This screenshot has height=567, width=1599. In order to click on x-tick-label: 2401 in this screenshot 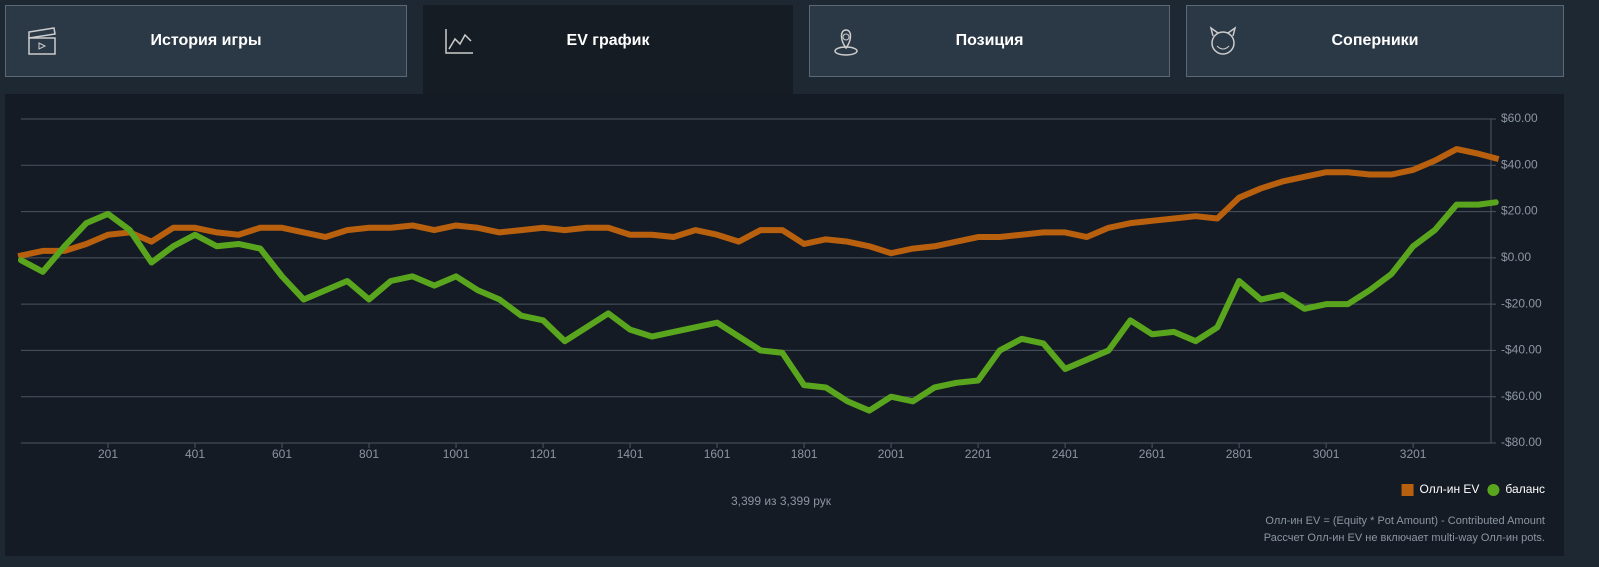, I will do `click(1065, 454)`.